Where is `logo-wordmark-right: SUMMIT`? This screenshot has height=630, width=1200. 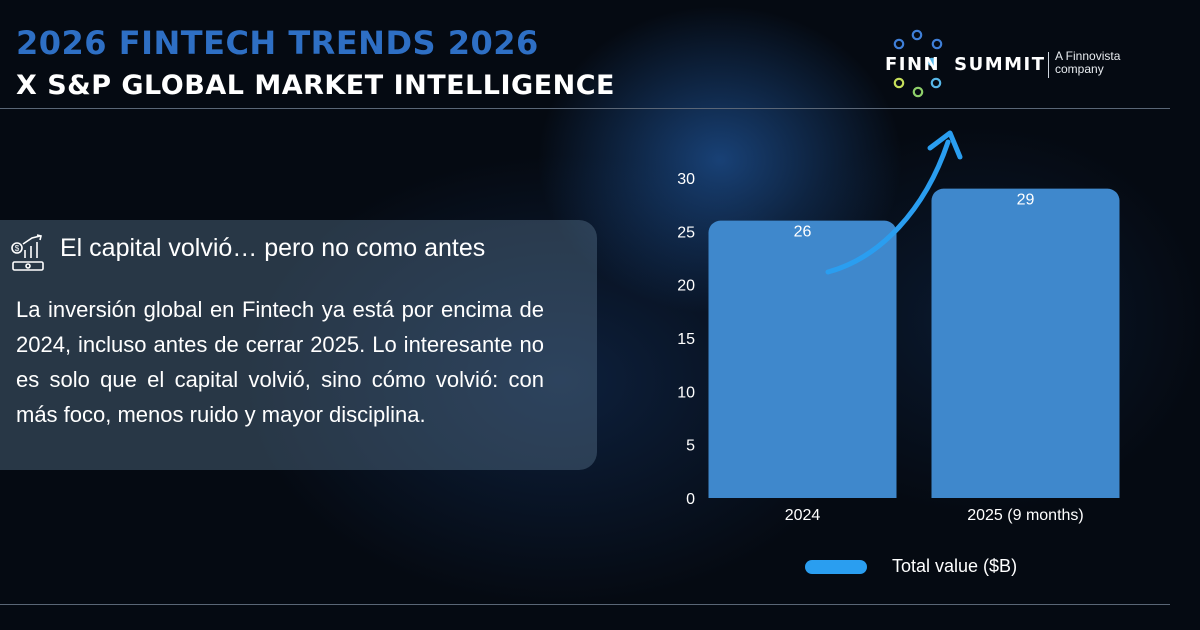 logo-wordmark-right: SUMMIT is located at coordinates (1000, 64).